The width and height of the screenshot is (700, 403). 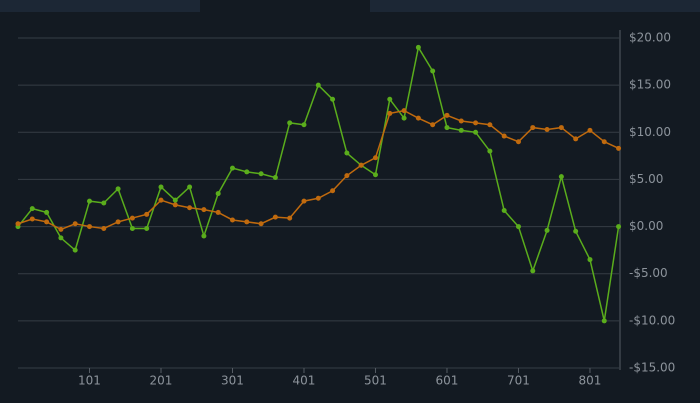 I want to click on y-tick-label: $15.00, so click(x=650, y=85).